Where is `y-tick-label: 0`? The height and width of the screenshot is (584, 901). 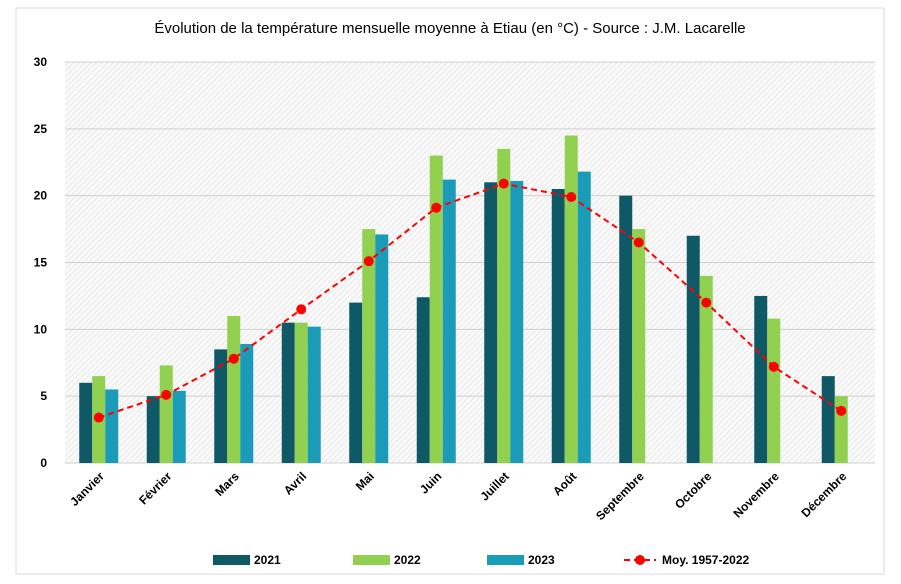
y-tick-label: 0 is located at coordinates (43, 463).